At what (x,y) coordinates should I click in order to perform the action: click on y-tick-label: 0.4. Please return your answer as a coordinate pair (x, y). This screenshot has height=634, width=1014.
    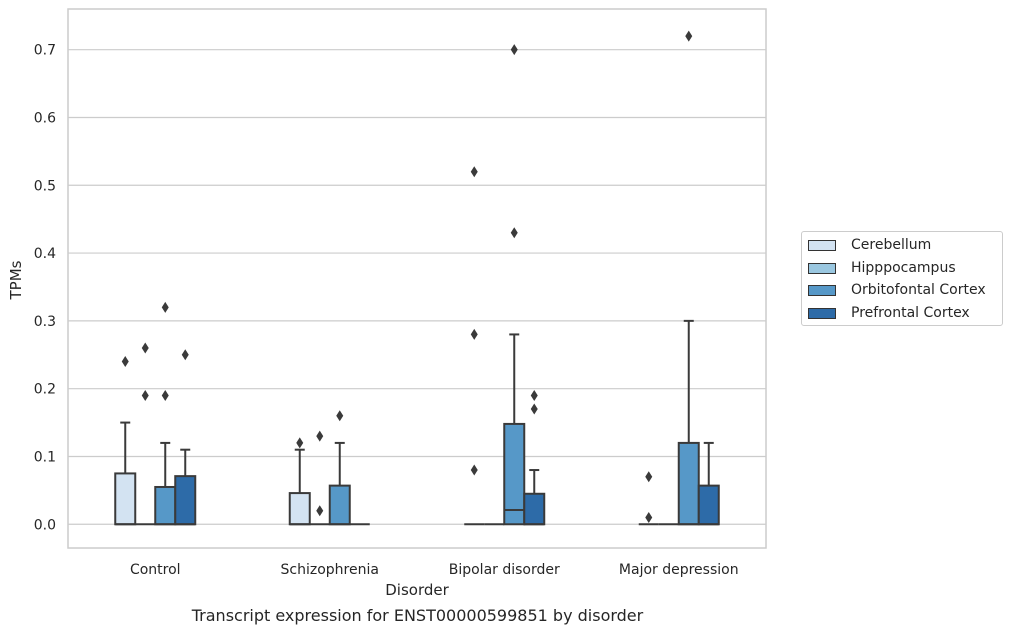
    Looking at the image, I should click on (45, 254).